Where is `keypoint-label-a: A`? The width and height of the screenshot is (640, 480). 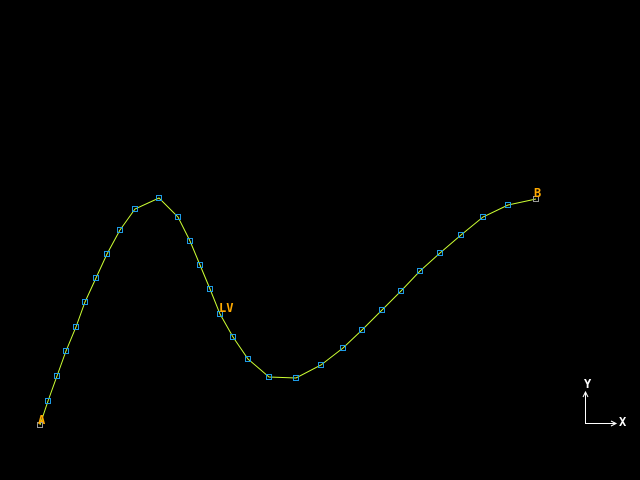 keypoint-label-a: A is located at coordinates (42, 420).